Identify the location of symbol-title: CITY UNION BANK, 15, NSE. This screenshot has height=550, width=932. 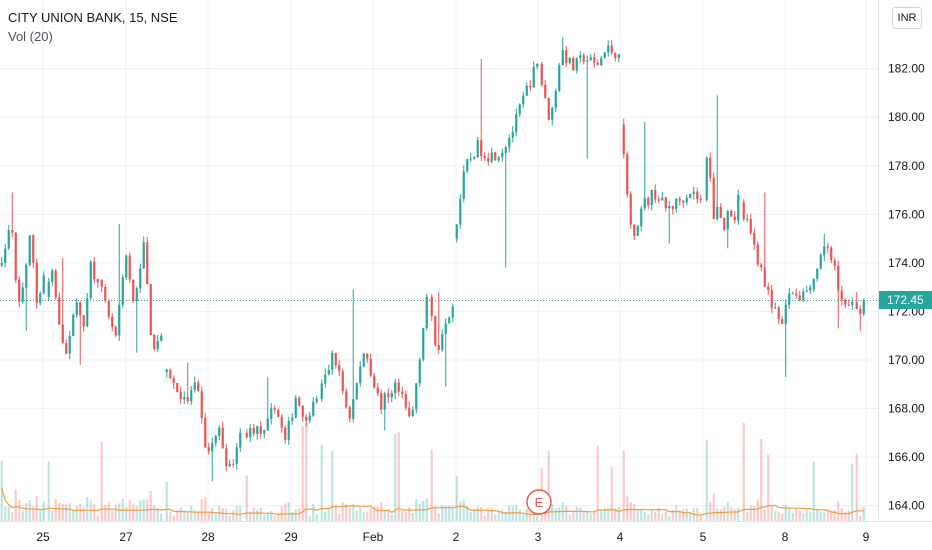
(93, 17).